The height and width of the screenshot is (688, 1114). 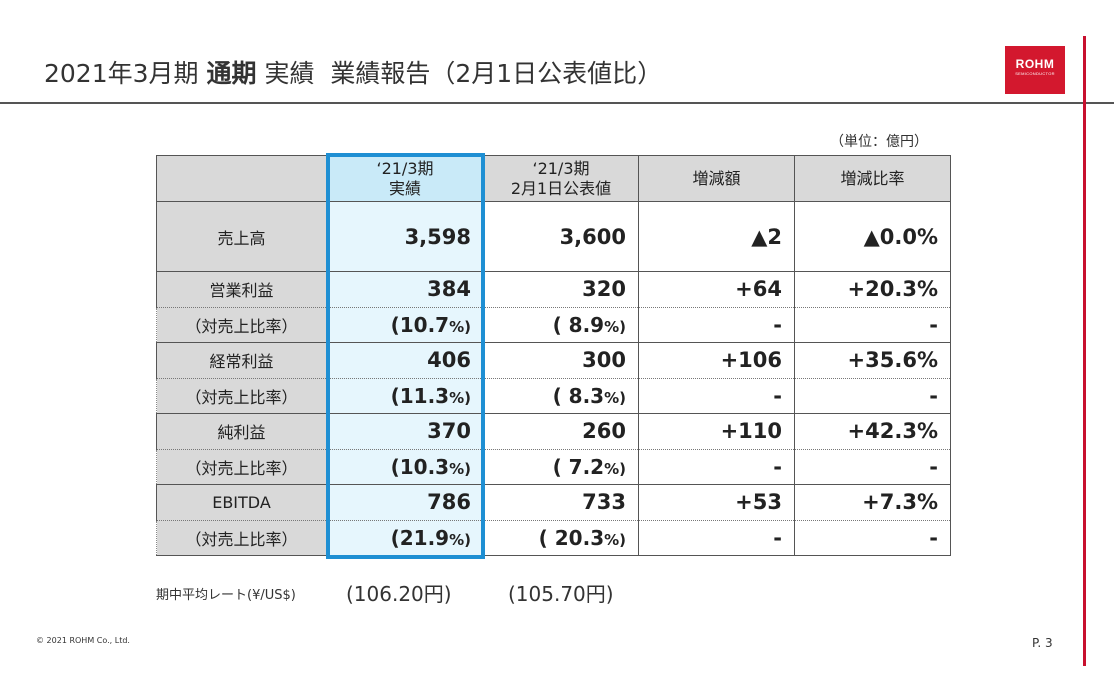 What do you see at coordinates (561, 431) in the screenshot?
I see `cell-forecast: 260` at bounding box center [561, 431].